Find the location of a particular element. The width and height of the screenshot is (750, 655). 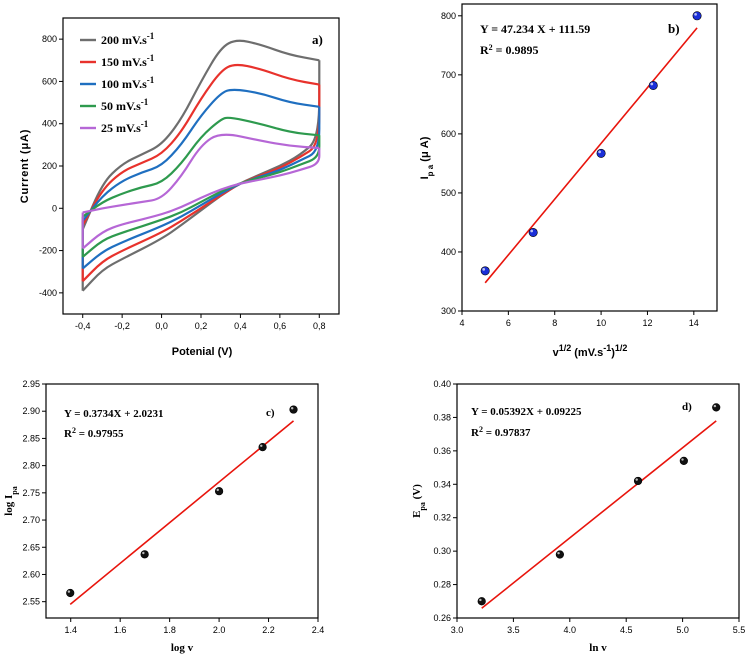

y-tick-label: 300 is located at coordinates (448, 311).